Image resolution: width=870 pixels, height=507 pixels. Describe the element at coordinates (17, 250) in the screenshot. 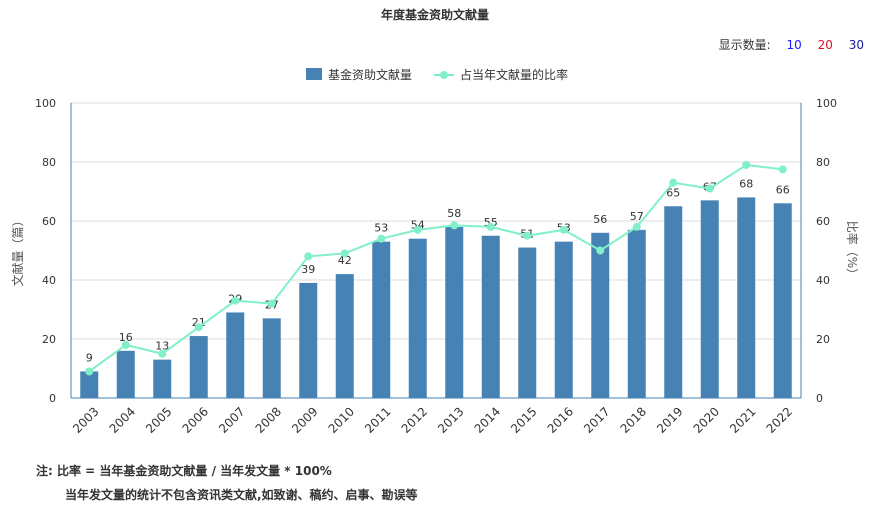

I see `y-left-axis-title: 文献量（篇）` at that location.